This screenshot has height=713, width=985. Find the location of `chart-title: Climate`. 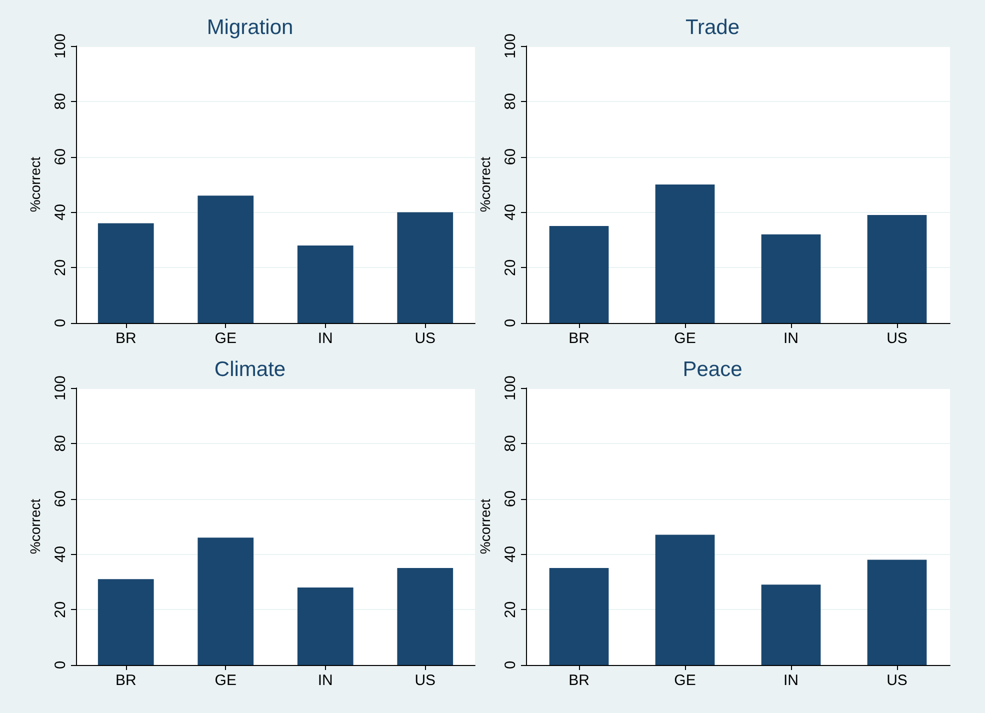

chart-title: Climate is located at coordinates (250, 369).